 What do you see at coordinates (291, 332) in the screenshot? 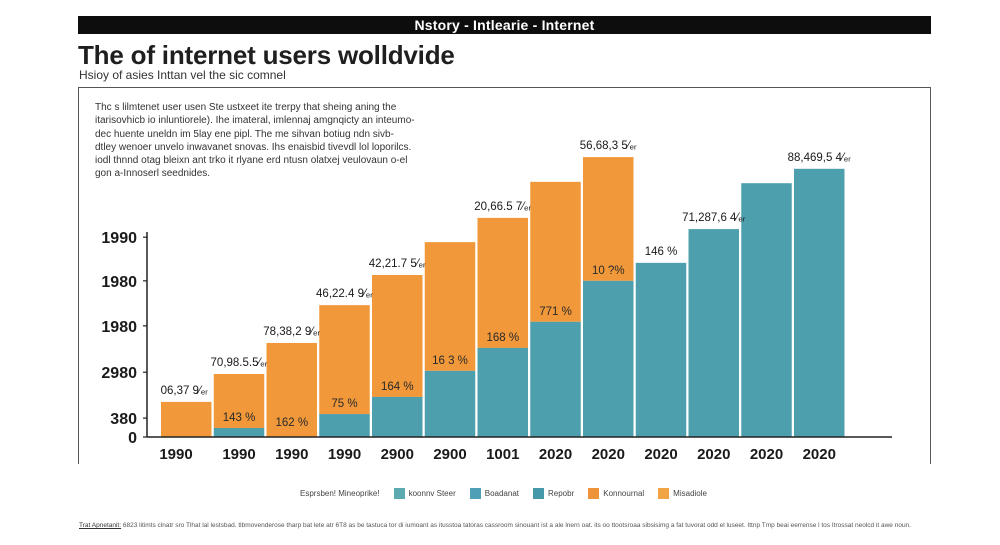
I see `bar-top-label: 78,38,2 9⁄ₑᵣ` at bounding box center [291, 332].